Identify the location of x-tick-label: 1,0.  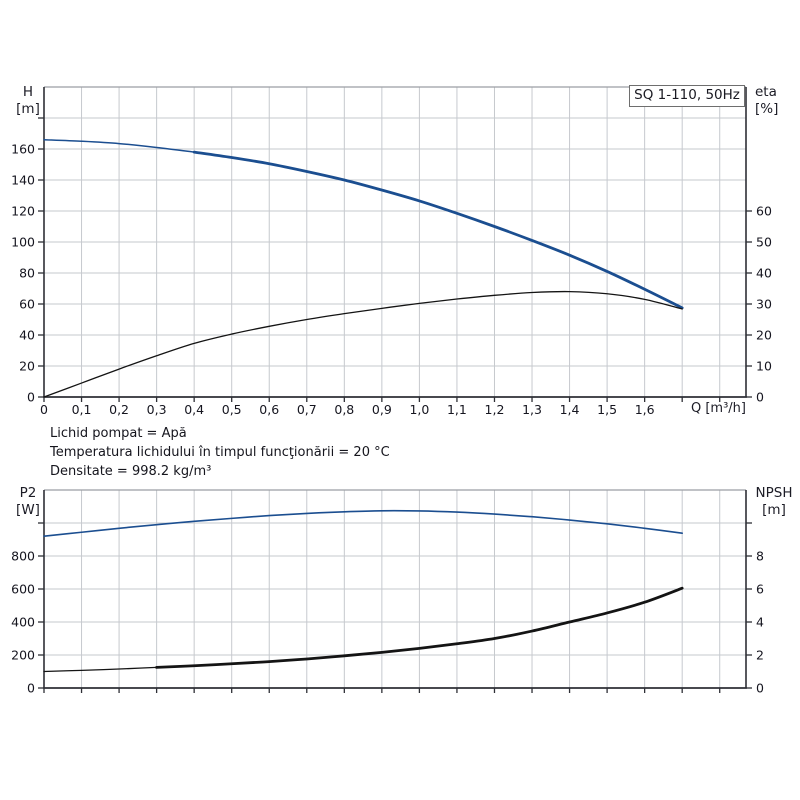
(419, 409).